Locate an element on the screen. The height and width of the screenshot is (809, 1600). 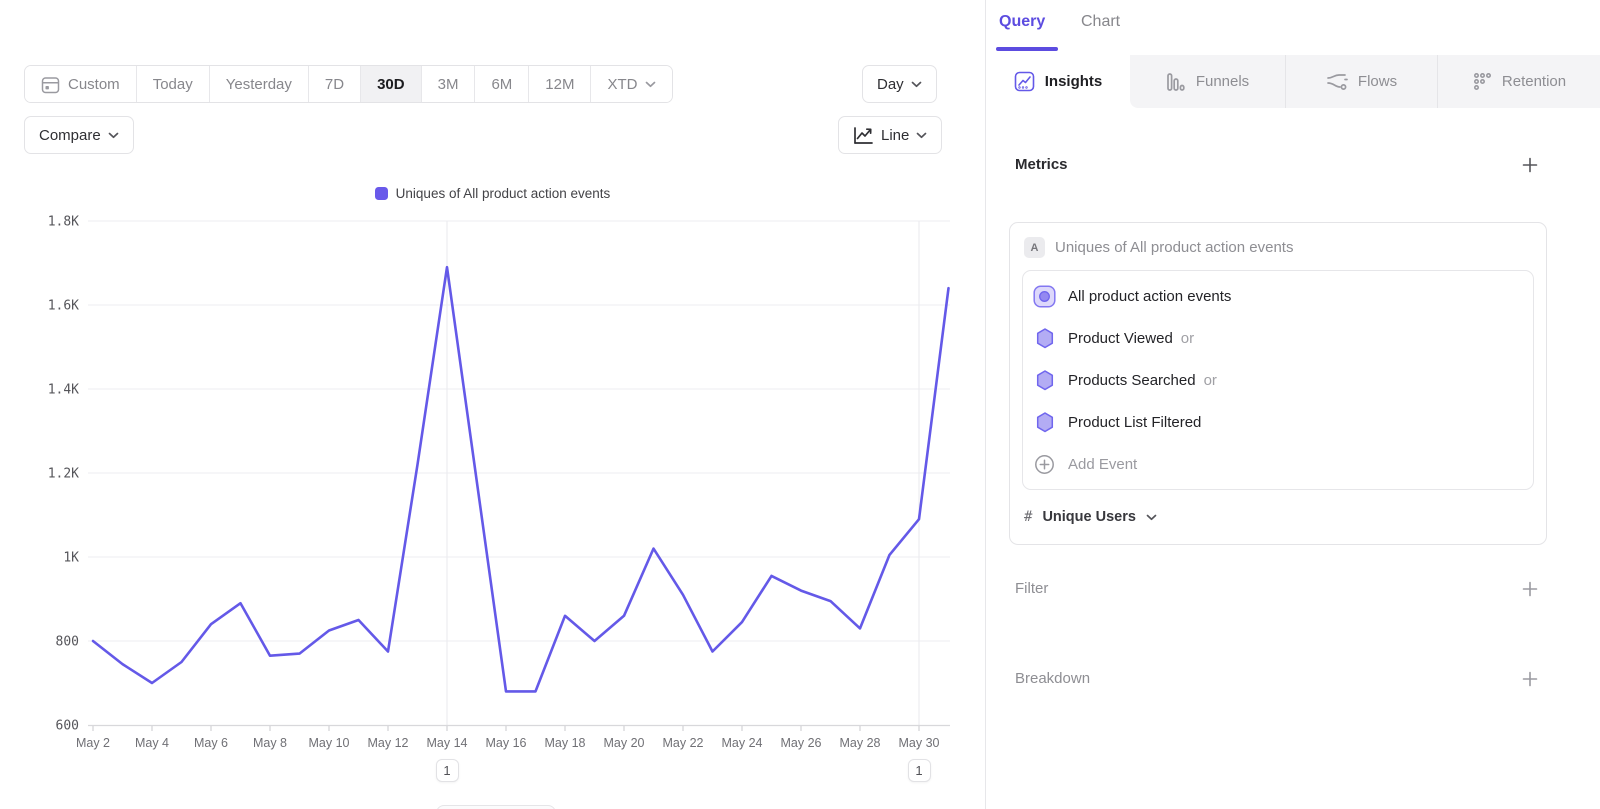
breakdown-heading: Breakdown is located at coordinates (1053, 678).